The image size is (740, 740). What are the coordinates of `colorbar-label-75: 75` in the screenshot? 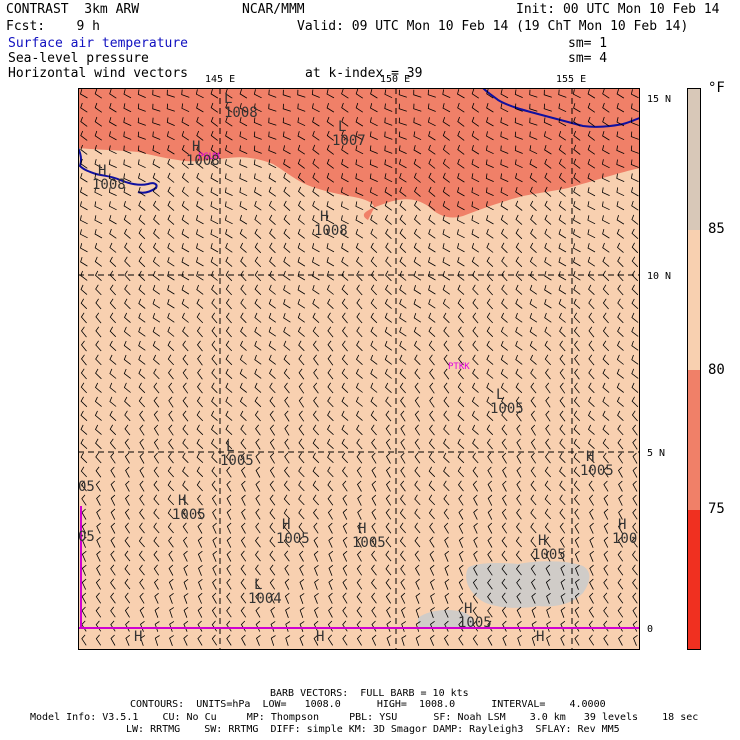 It's located at (716, 509).